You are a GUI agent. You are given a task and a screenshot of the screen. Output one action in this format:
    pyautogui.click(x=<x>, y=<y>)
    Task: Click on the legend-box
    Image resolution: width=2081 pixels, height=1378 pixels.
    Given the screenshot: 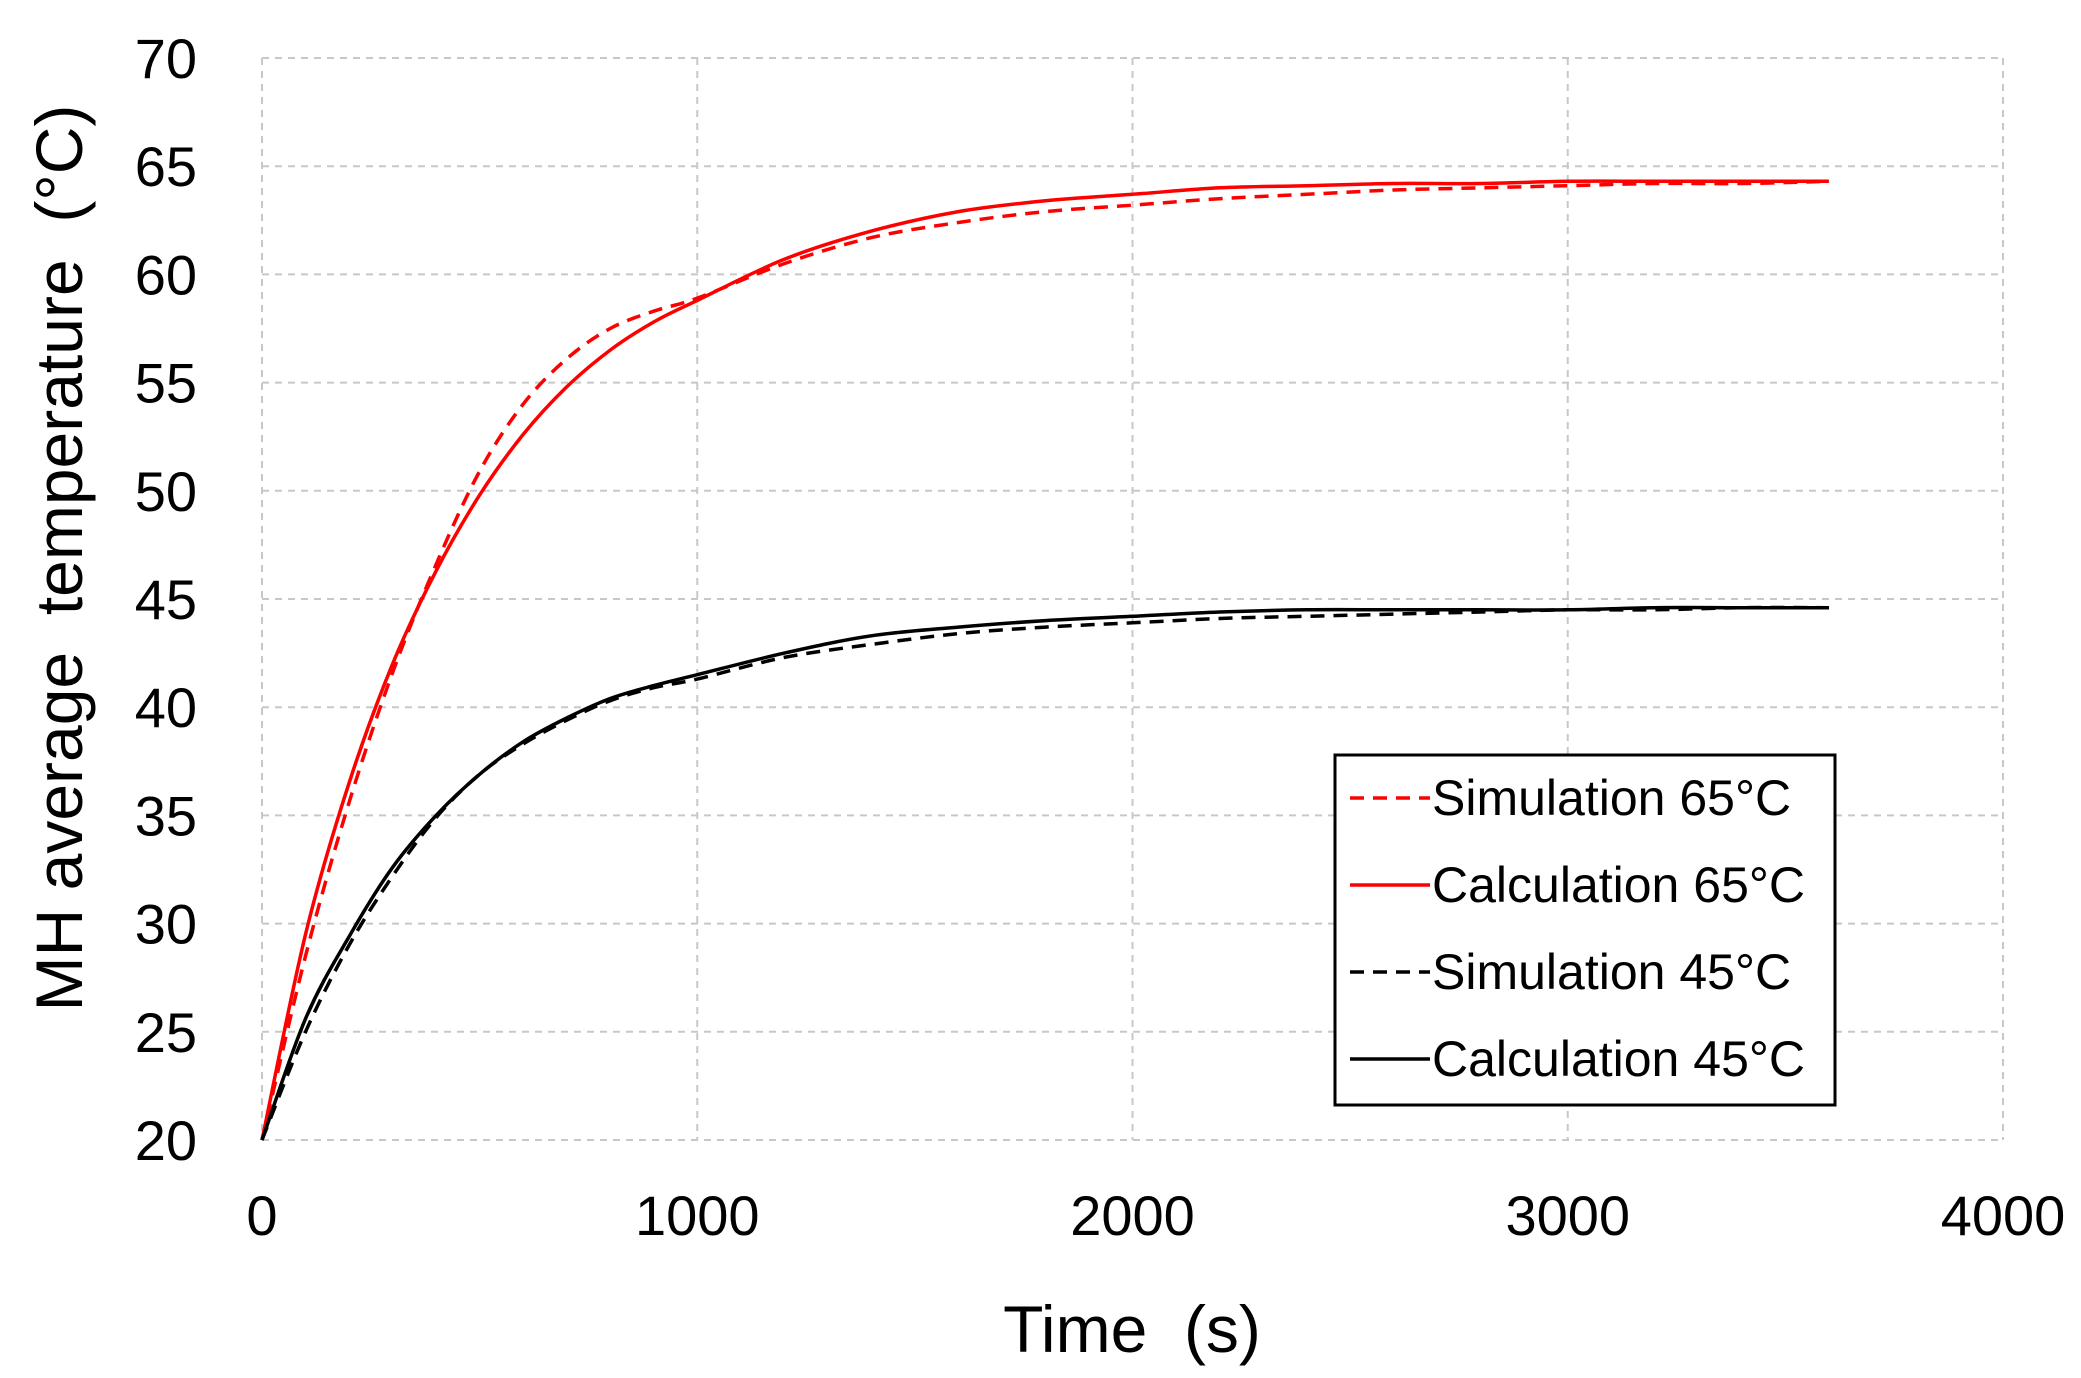 What is the action you would take?
    pyautogui.click(x=1585, y=930)
    